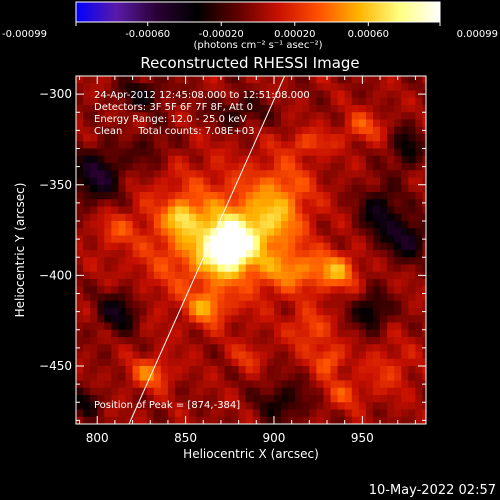 The height and width of the screenshot is (500, 500). What do you see at coordinates (55, 366) in the screenshot?
I see `y-tick-label: −450` at bounding box center [55, 366].